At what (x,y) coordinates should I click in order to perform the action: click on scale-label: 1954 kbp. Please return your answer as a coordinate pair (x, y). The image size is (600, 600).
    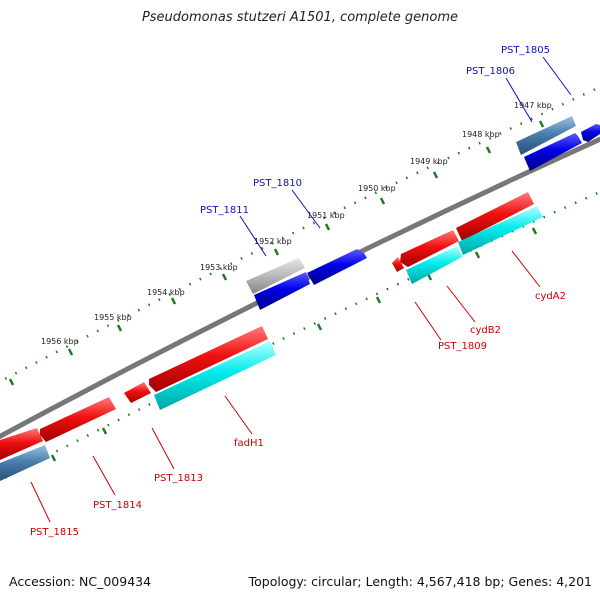
    Looking at the image, I should click on (166, 292).